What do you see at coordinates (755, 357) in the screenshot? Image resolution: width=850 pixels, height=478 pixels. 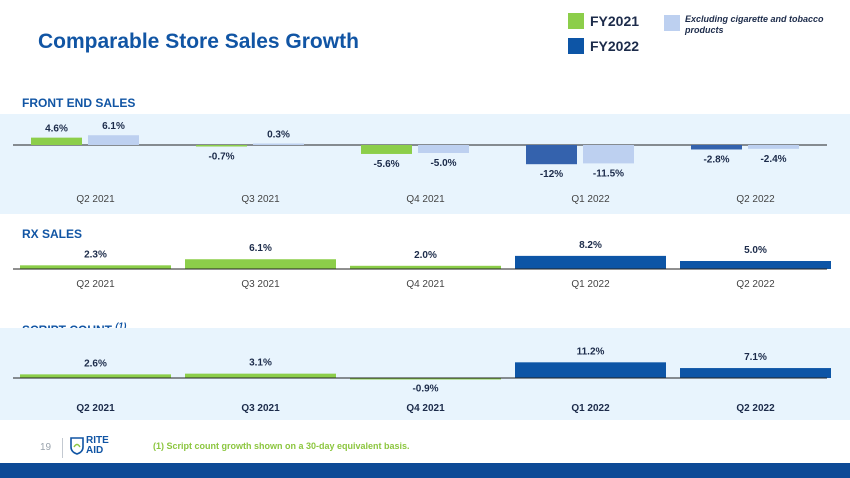 I see `script-count-label-q2-2022: 7.1%` at bounding box center [755, 357].